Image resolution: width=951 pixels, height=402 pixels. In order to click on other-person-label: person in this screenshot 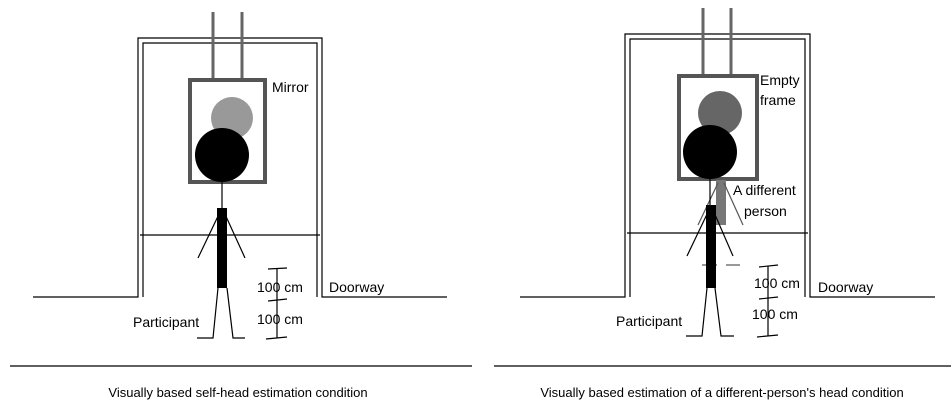, I will do `click(765, 211)`.